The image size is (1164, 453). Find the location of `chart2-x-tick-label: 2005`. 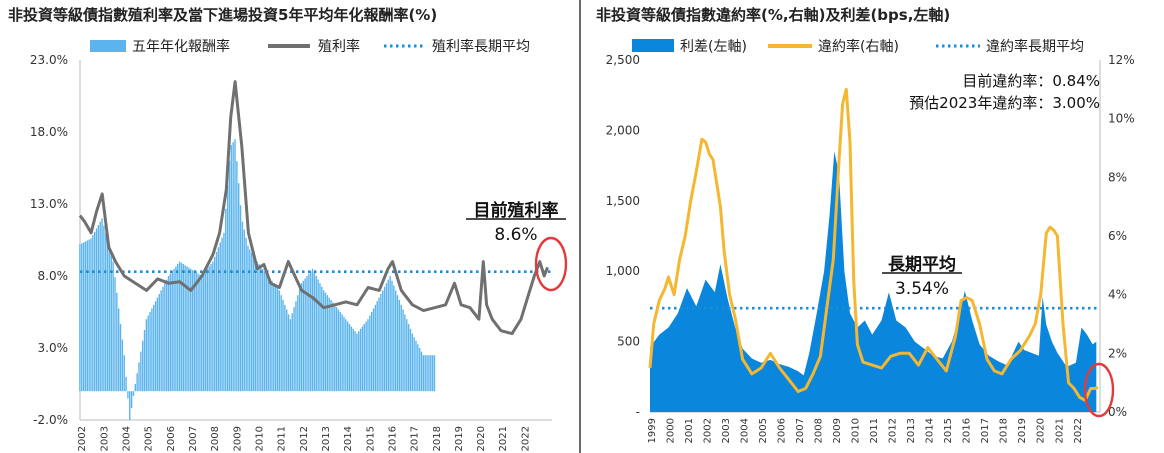

chart2-x-tick-label: 2005 is located at coordinates (763, 430).